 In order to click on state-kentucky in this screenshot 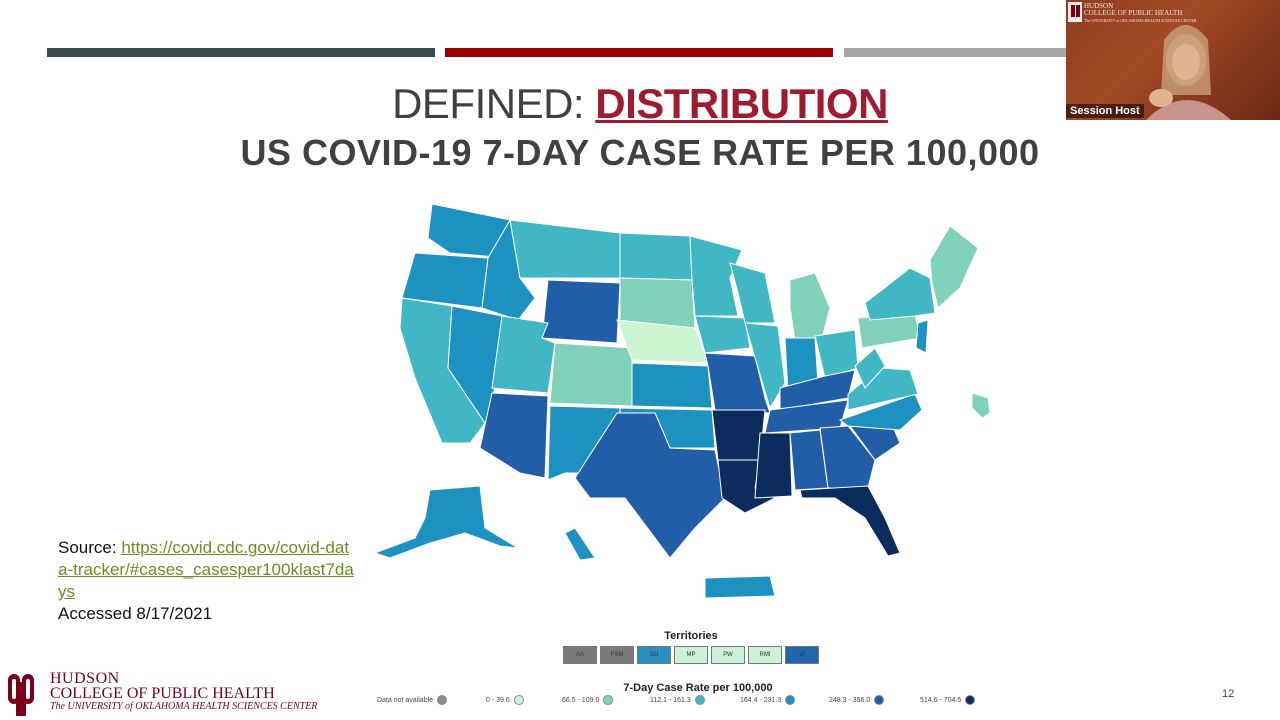, I will do `click(817, 390)`.